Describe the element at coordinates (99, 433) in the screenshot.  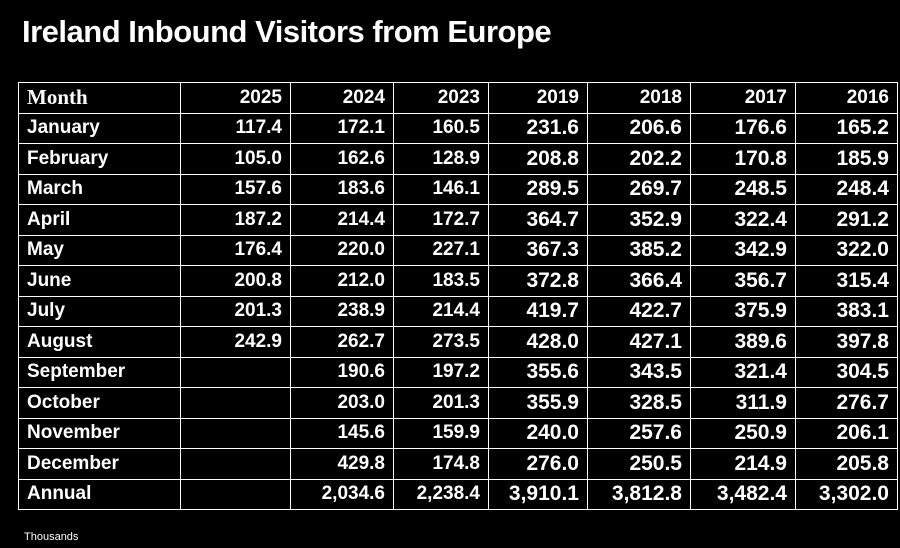
I see `row-label: November` at that location.